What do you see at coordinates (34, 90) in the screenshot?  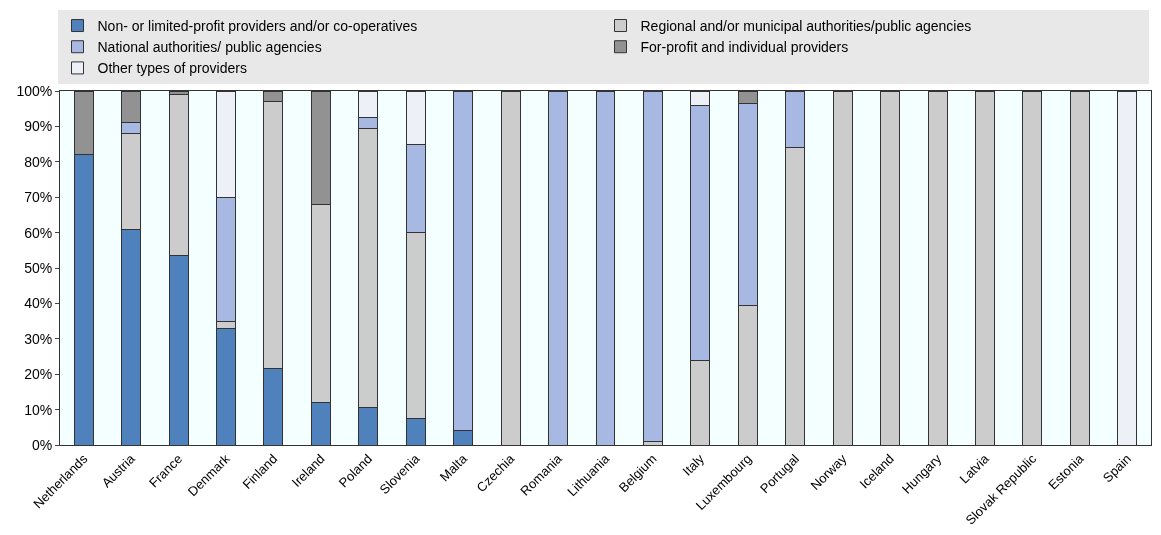 I see `y-tick-label: 100%` at bounding box center [34, 90].